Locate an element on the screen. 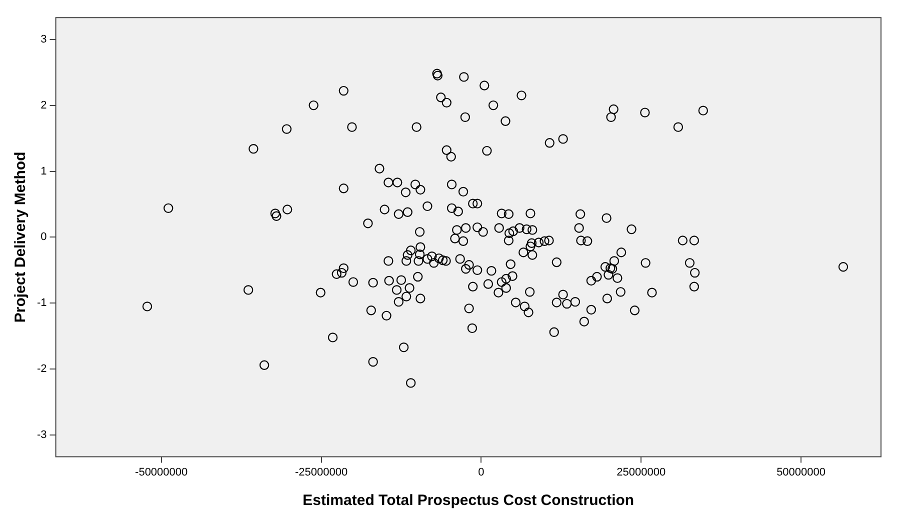 Image resolution: width=901 pixels, height=522 pixels. y-tick-label: -1 is located at coordinates (42, 303).